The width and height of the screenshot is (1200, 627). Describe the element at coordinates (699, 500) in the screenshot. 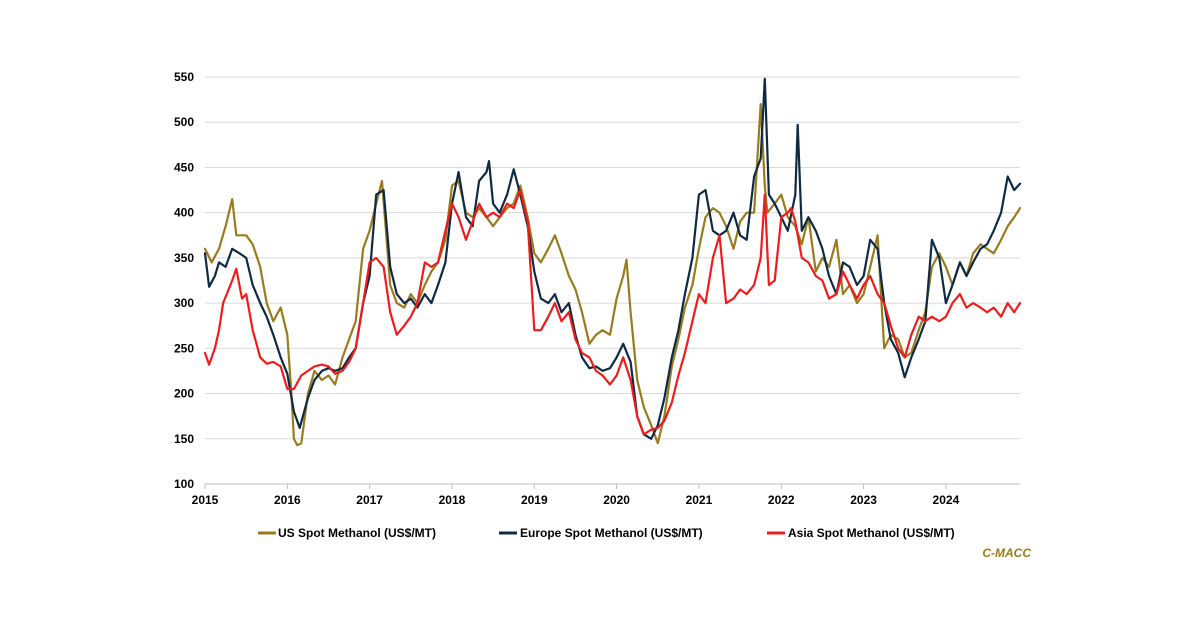

I see `x-tick-label: 2021` at that location.